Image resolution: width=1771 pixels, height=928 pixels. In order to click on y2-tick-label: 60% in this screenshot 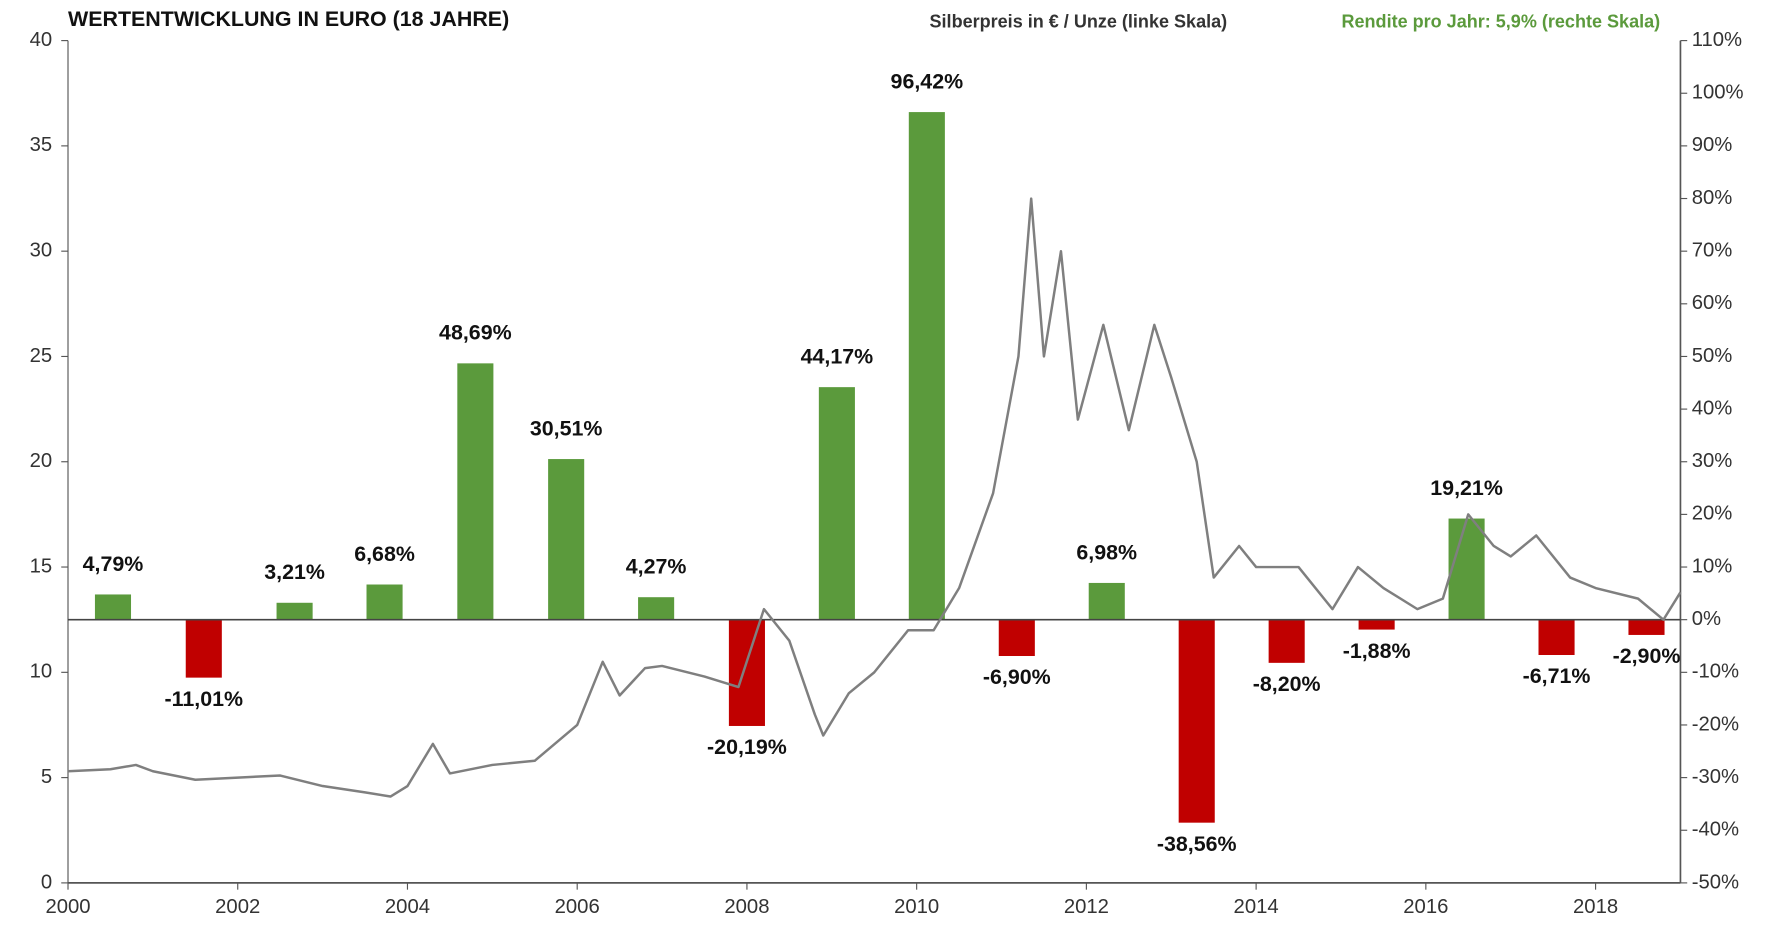, I will do `click(1712, 303)`.